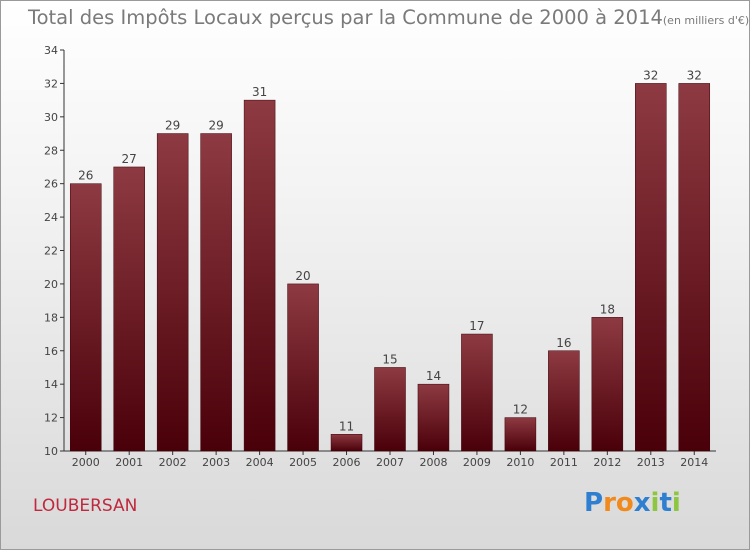 This screenshot has width=750, height=550. Describe the element at coordinates (390, 462) in the screenshot. I see `x-tick-label: 2007` at that location.